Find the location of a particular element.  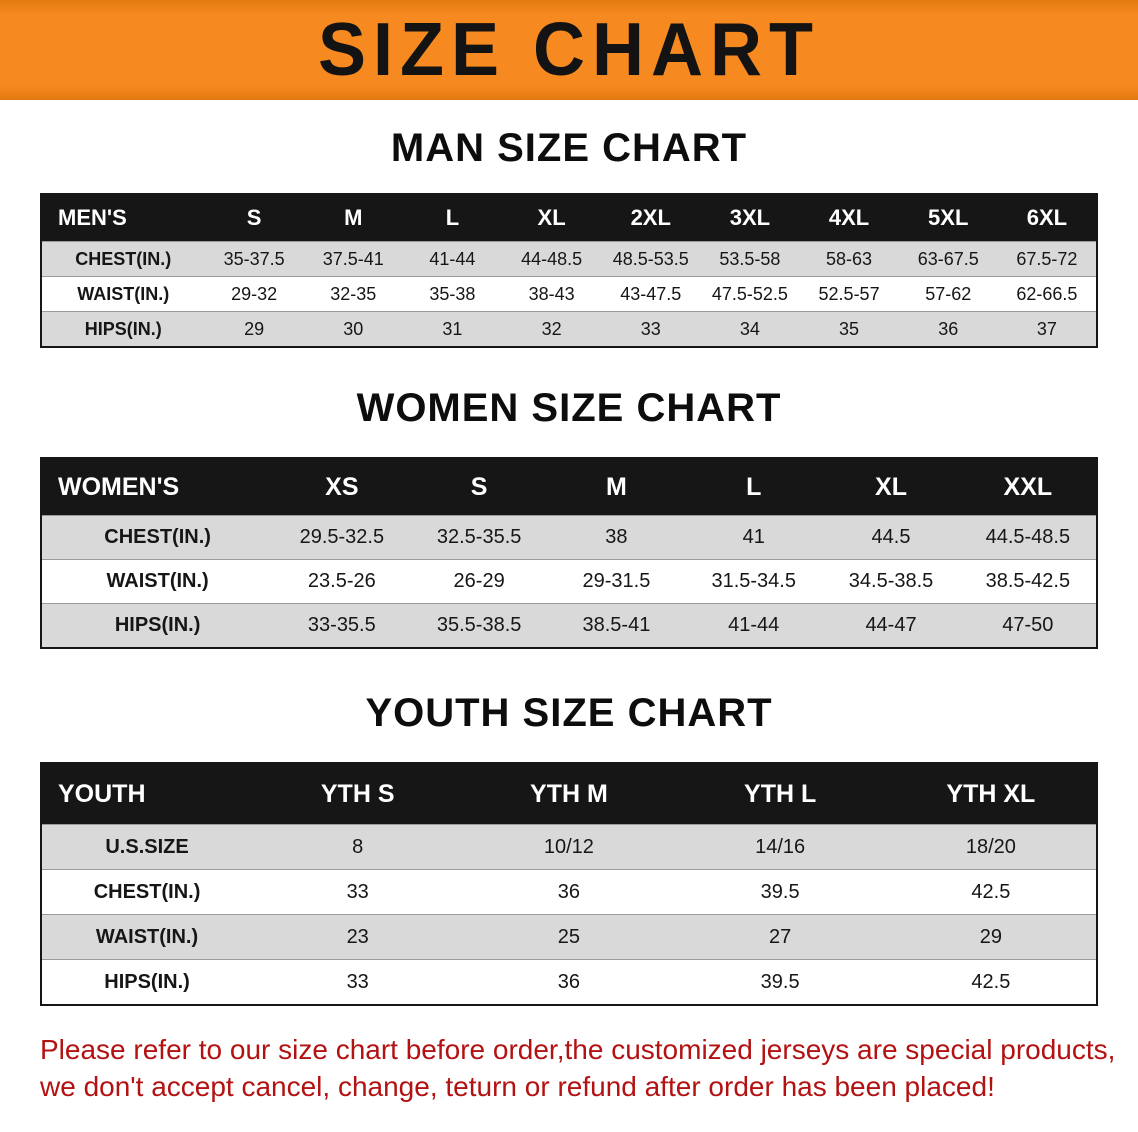

women-table-head: WOMEN'S XS S M L XL XXL is located at coordinates (569, 487).